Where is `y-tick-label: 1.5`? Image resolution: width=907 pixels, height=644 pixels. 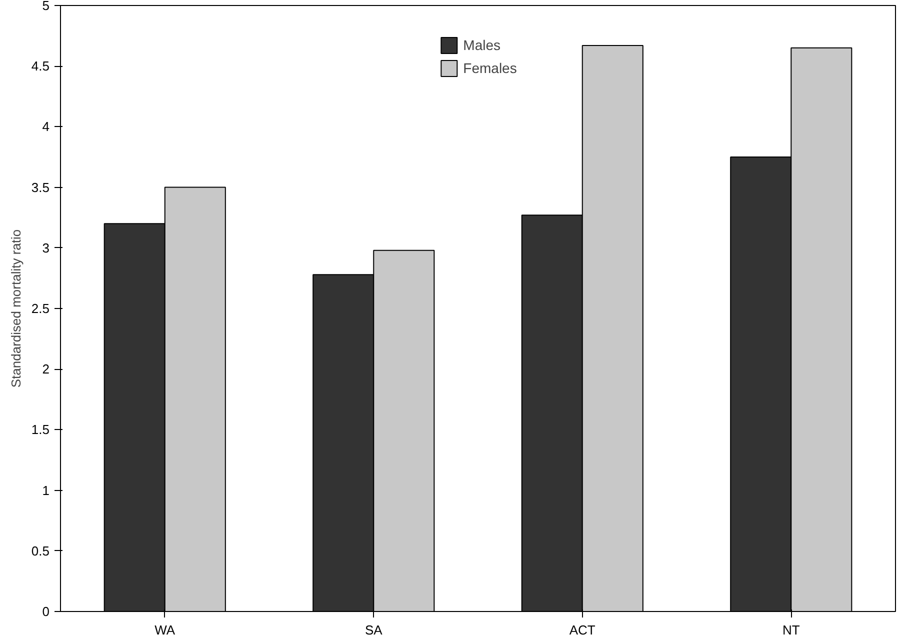
y-tick-label: 1.5 is located at coordinates (40, 430).